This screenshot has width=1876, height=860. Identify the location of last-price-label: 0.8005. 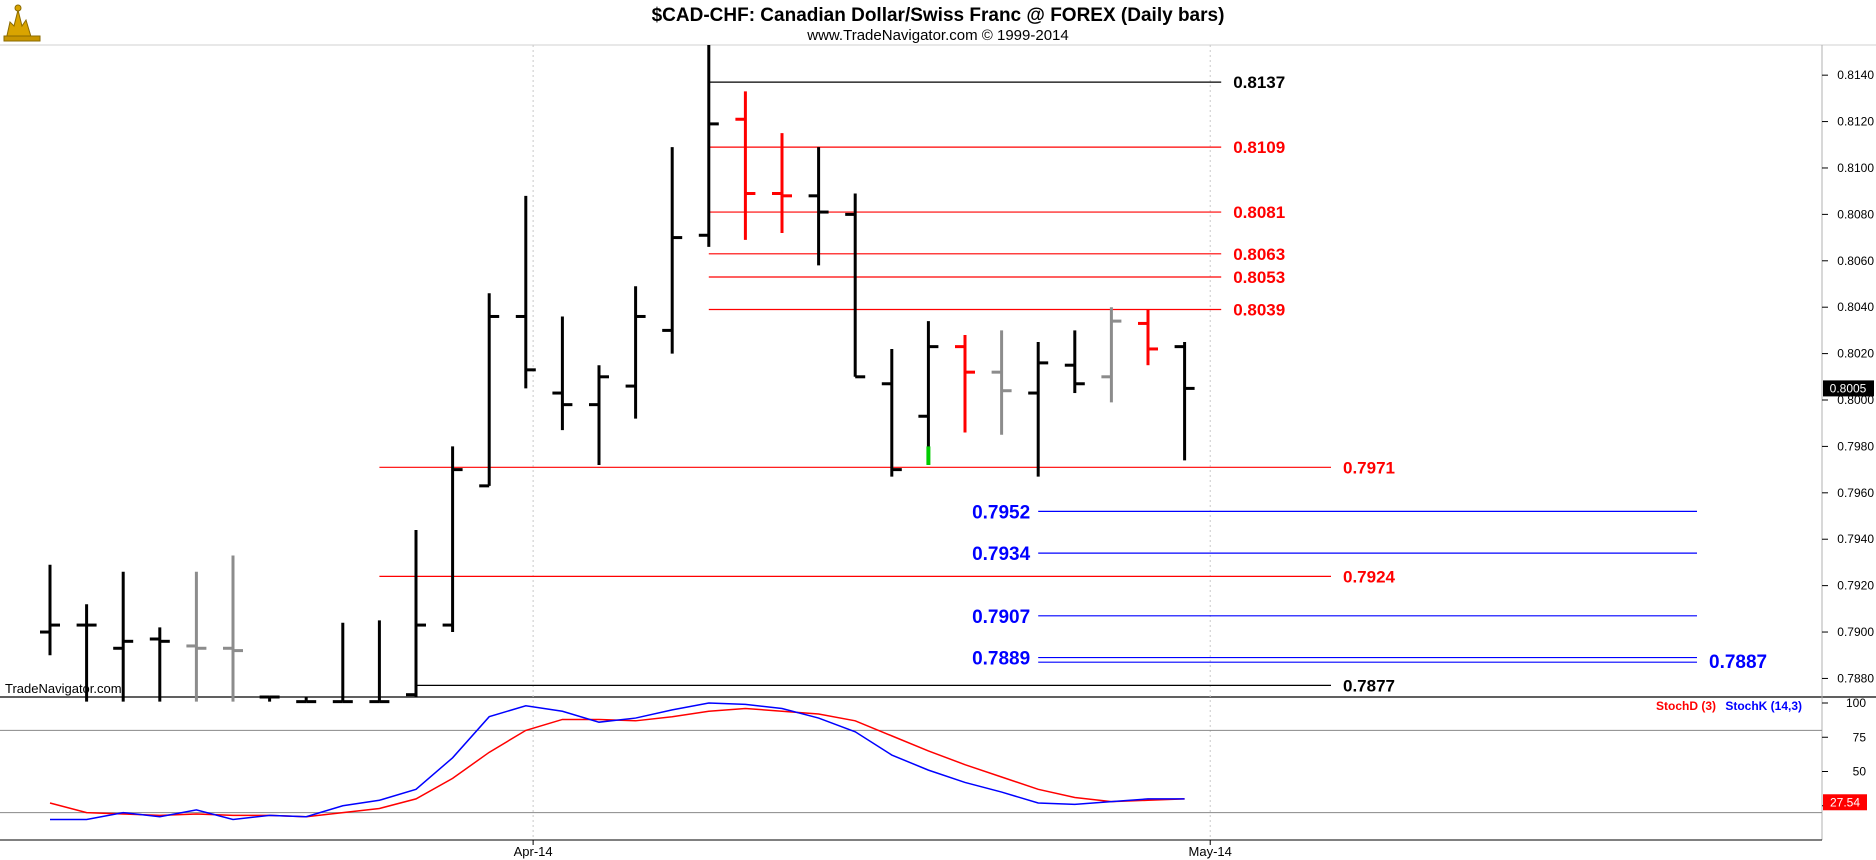
(1848, 388).